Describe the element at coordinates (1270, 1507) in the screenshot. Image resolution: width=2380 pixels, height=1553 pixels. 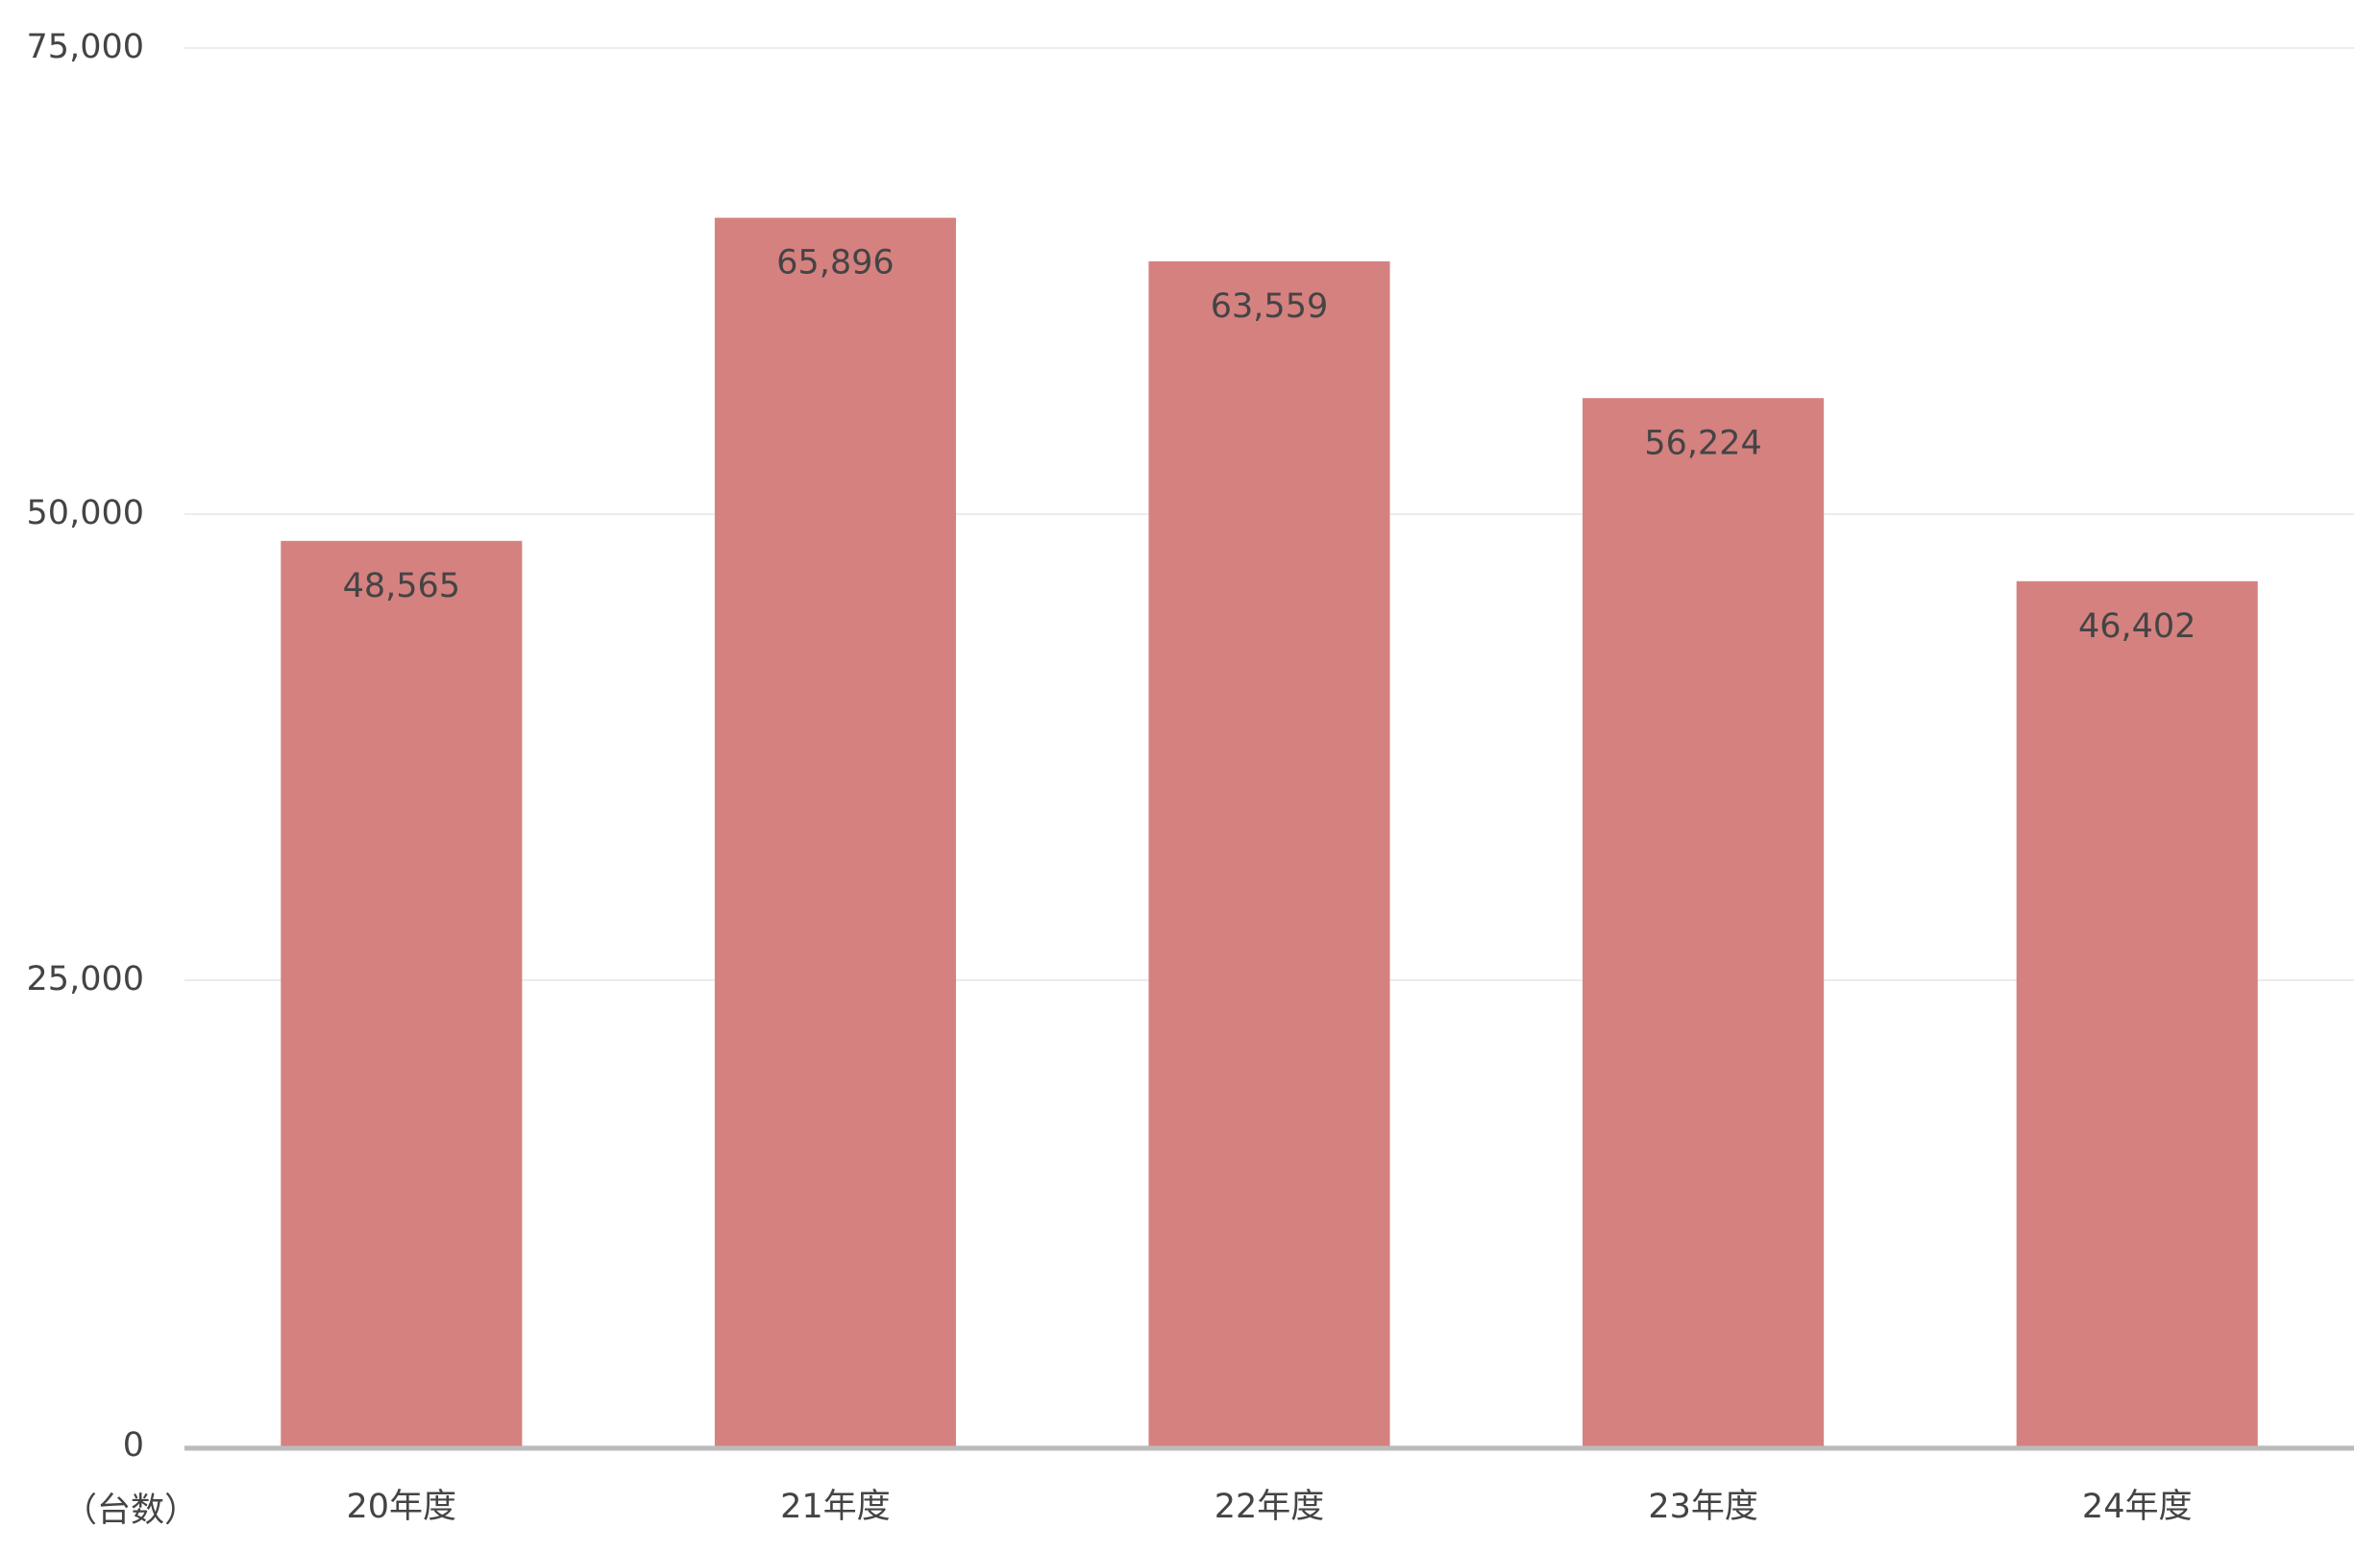
I see `x-tick-label: 22年度` at that location.